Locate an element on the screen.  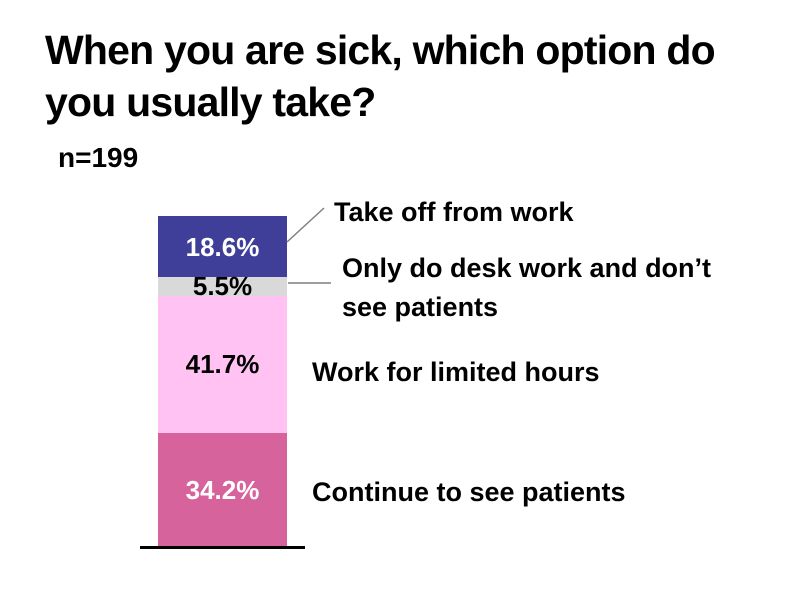
segment-value-label: 41.7% is located at coordinates (222, 364).